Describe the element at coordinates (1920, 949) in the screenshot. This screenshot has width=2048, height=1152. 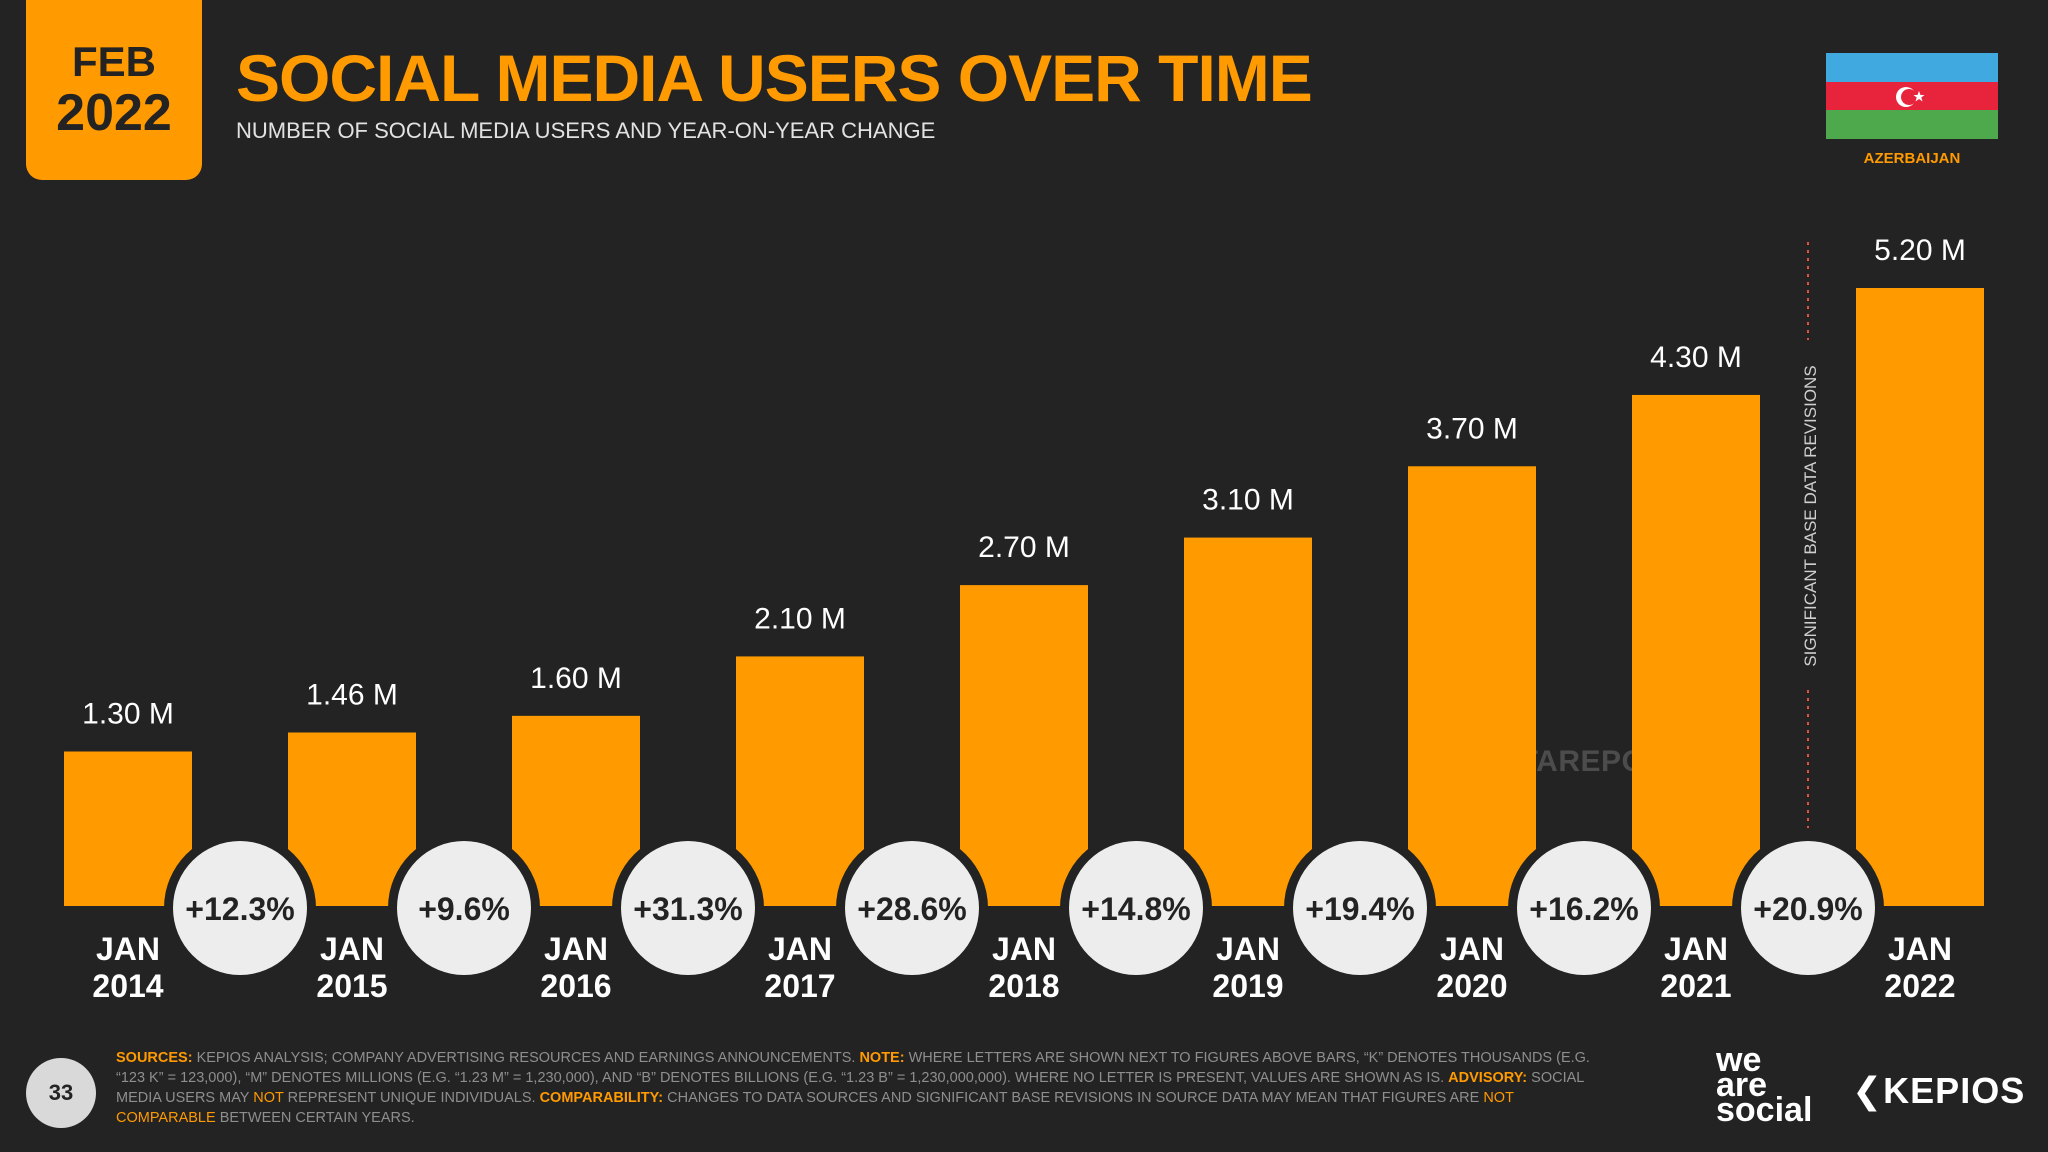
I see `x-tick-month-2022: JAN` at that location.